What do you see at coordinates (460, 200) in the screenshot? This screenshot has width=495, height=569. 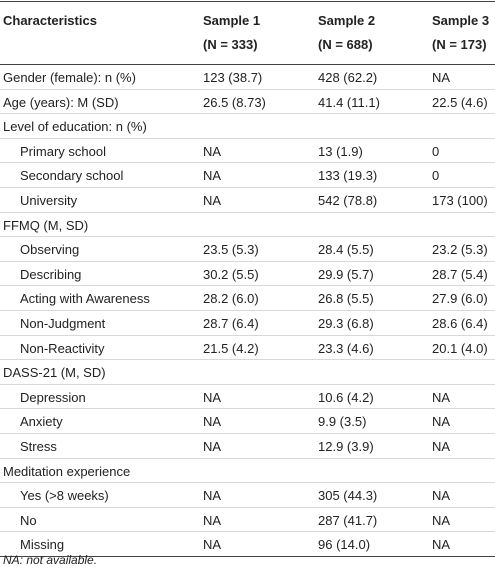 I see `cell: 173 (100)` at bounding box center [460, 200].